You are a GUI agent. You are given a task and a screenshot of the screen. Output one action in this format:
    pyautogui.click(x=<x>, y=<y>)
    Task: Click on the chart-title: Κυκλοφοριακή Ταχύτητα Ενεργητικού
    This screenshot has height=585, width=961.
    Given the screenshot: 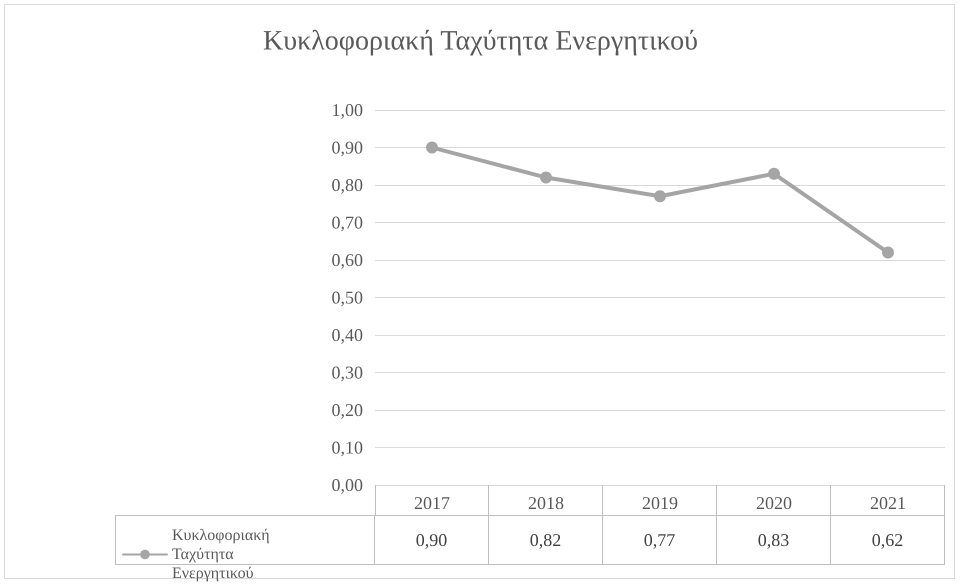 What is the action you would take?
    pyautogui.click(x=480, y=41)
    